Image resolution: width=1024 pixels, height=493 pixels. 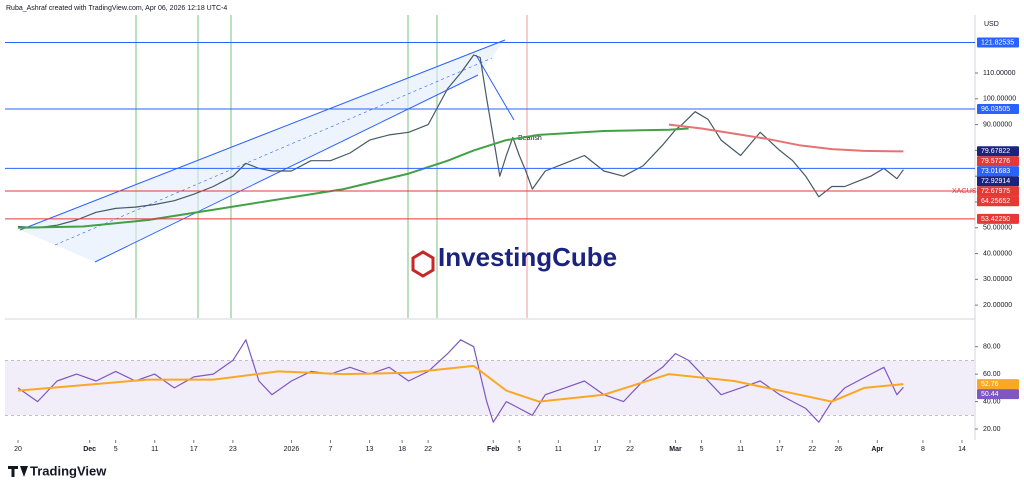 What do you see at coordinates (527, 257) in the screenshot?
I see `watermark-text: InvestingCube` at bounding box center [527, 257].